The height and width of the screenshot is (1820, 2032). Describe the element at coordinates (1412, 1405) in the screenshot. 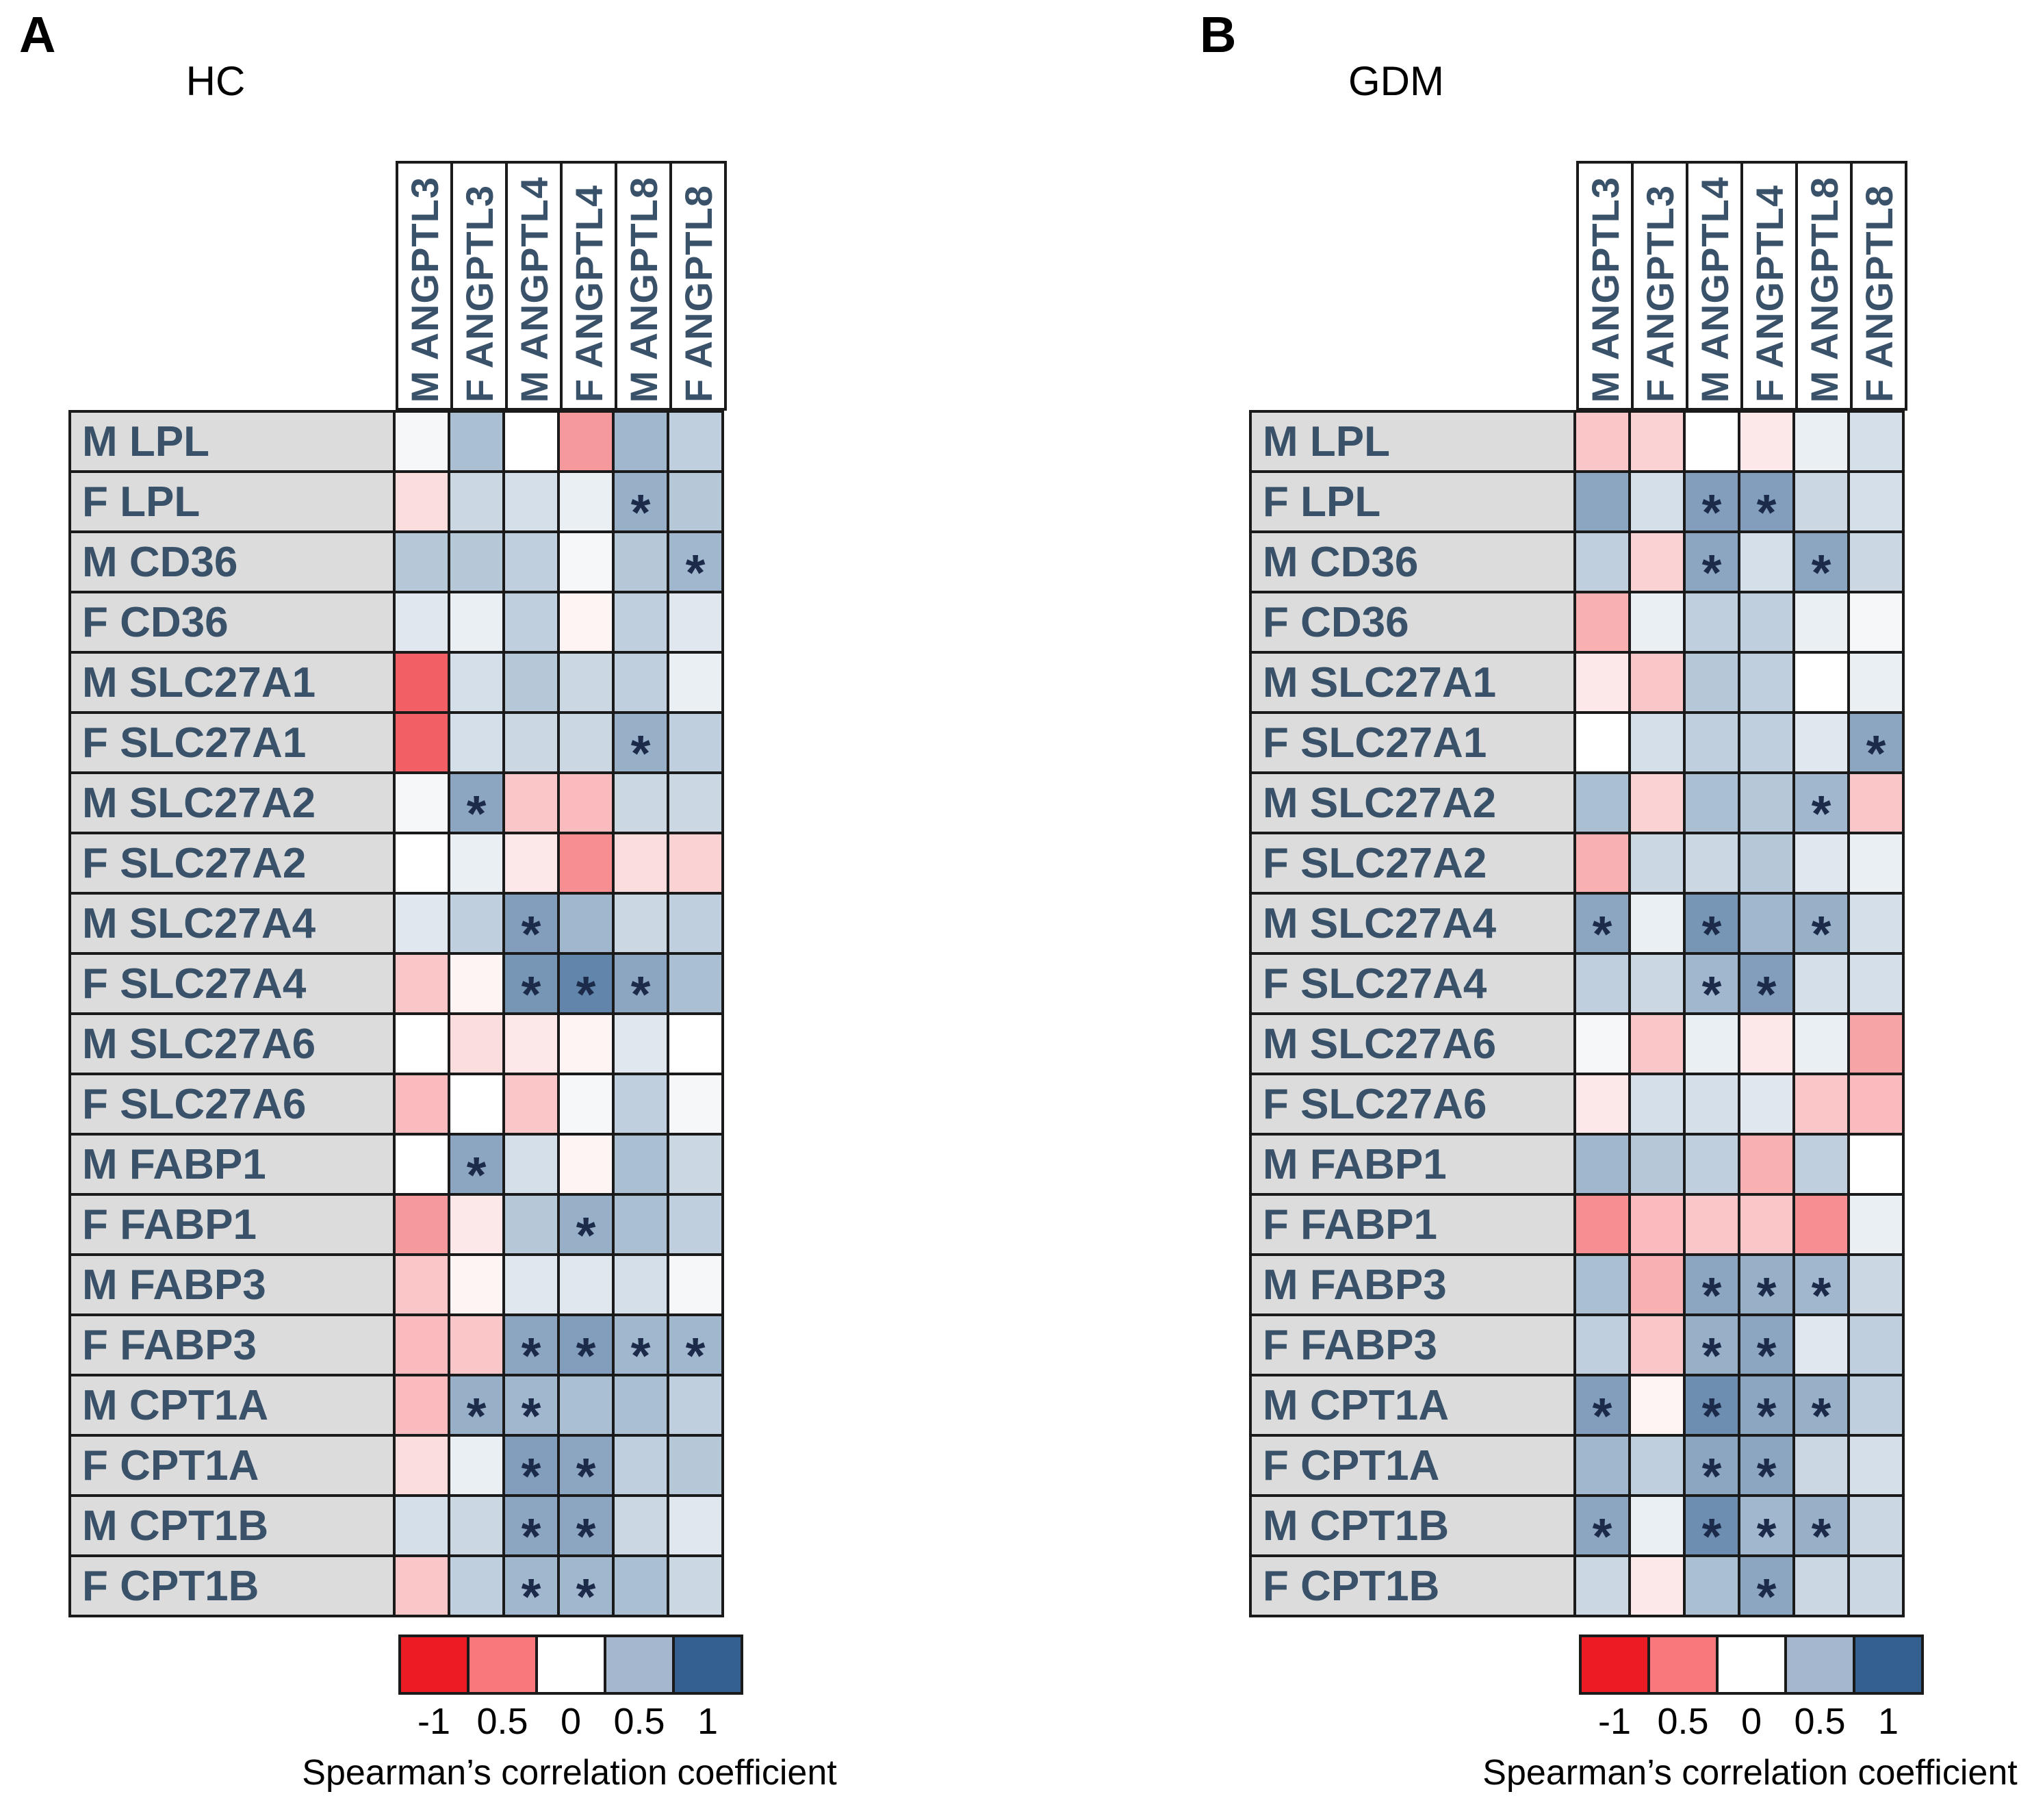

I see `row-label: M CPT1A` at that location.